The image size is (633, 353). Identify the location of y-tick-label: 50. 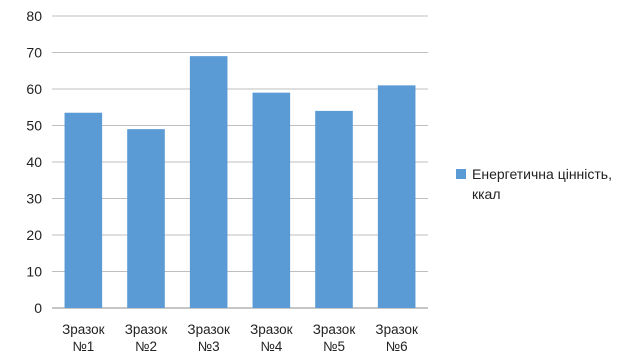
(34, 126).